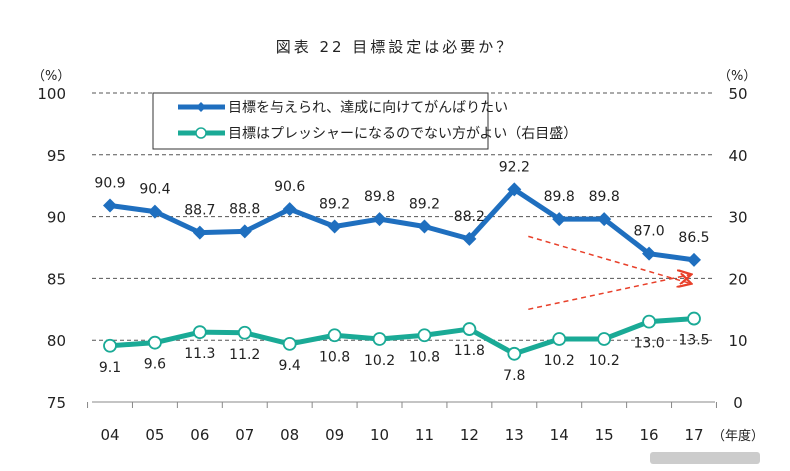  I want to click on data-label: 88.7, so click(199, 211).